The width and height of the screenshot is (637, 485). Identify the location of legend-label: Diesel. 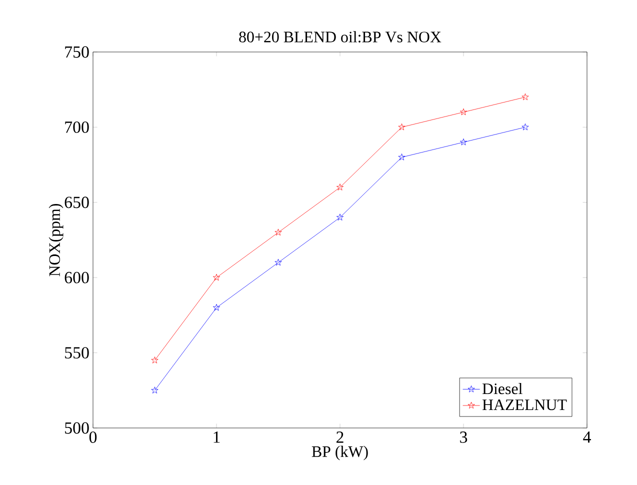
(502, 388).